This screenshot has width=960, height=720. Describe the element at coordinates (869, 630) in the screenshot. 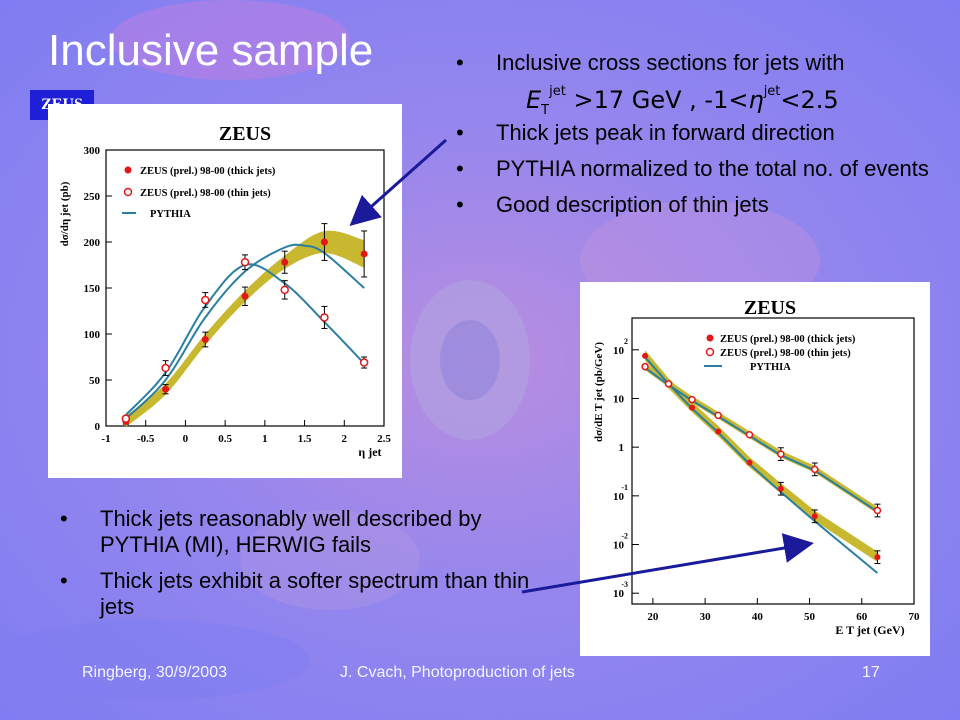

I see `et-x-axis-label: E T jet (GeV)` at that location.